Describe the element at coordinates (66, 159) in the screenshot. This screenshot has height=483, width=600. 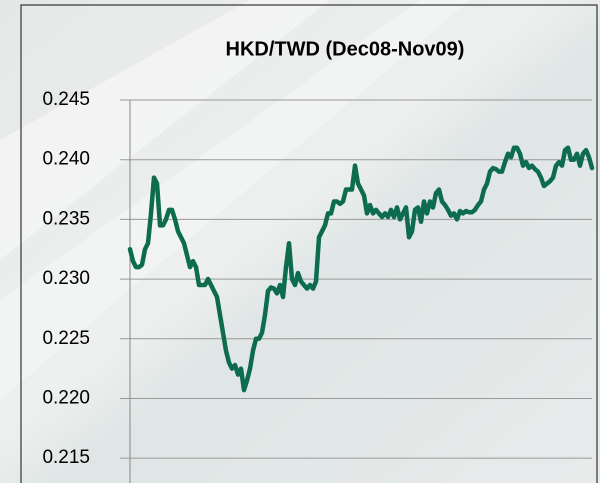
I see `y-tick-label: 0.240` at that location.